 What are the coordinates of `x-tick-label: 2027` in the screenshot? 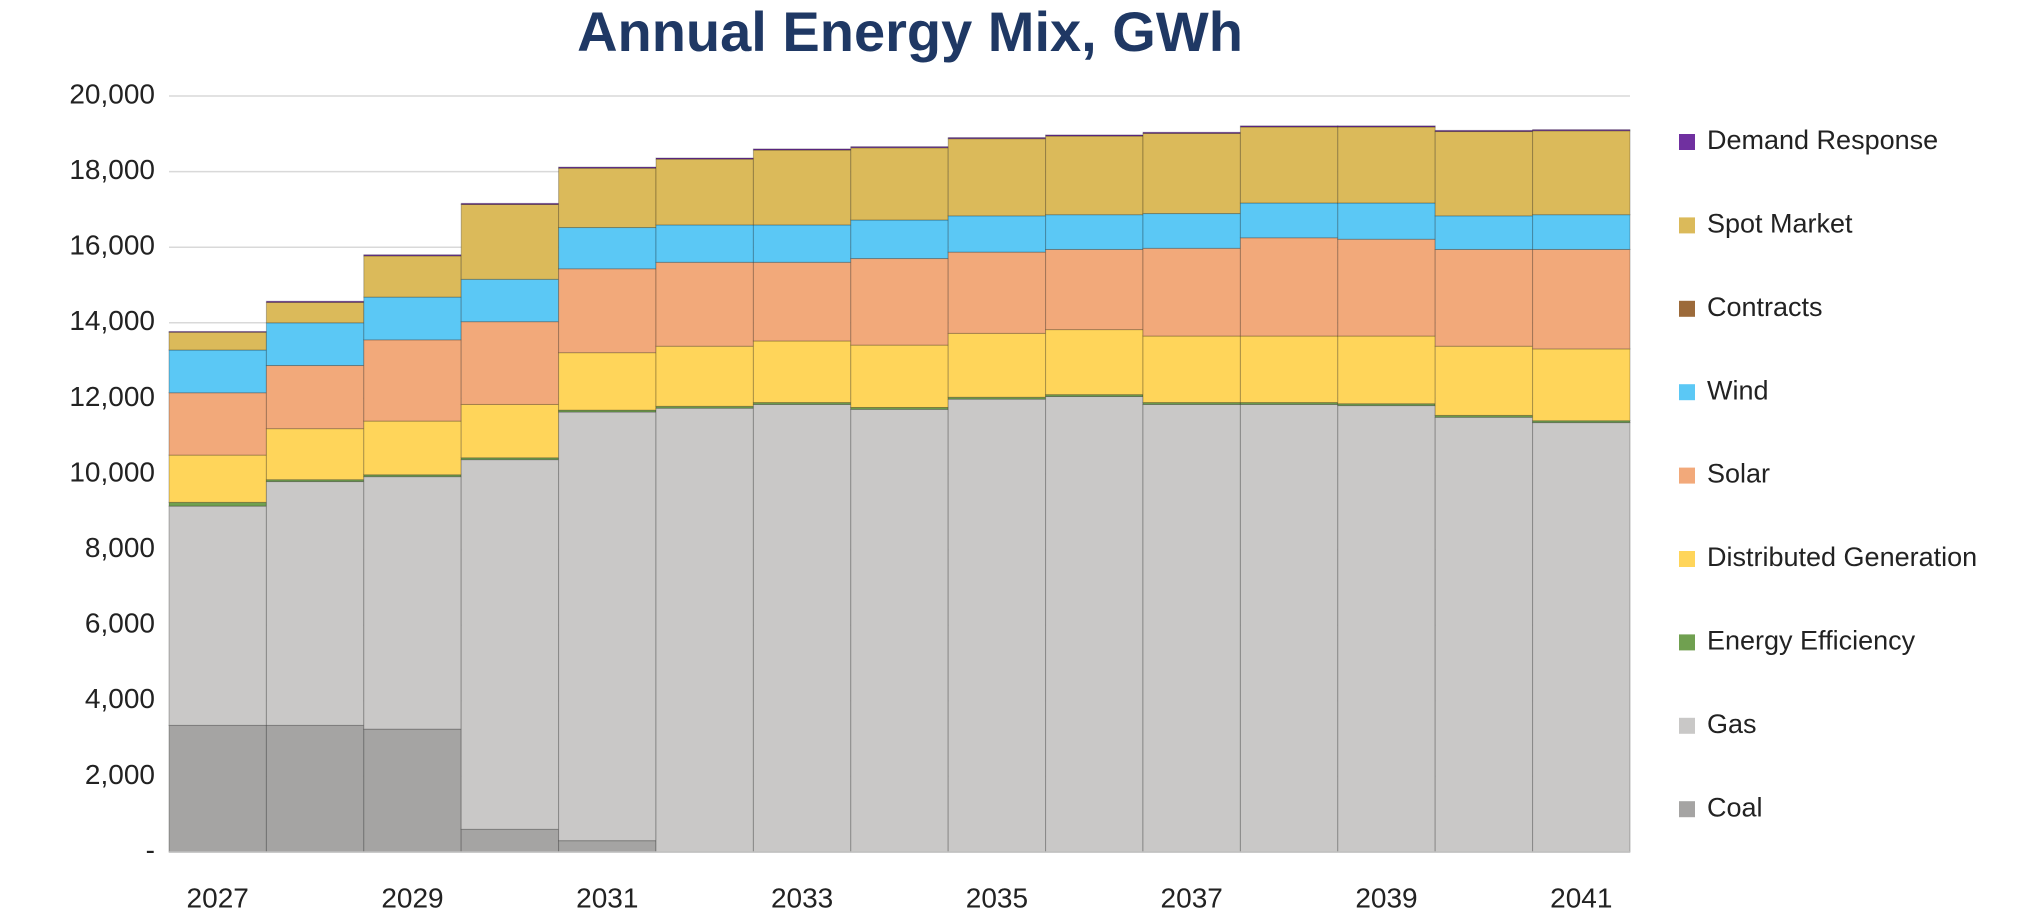 It's located at (218, 897).